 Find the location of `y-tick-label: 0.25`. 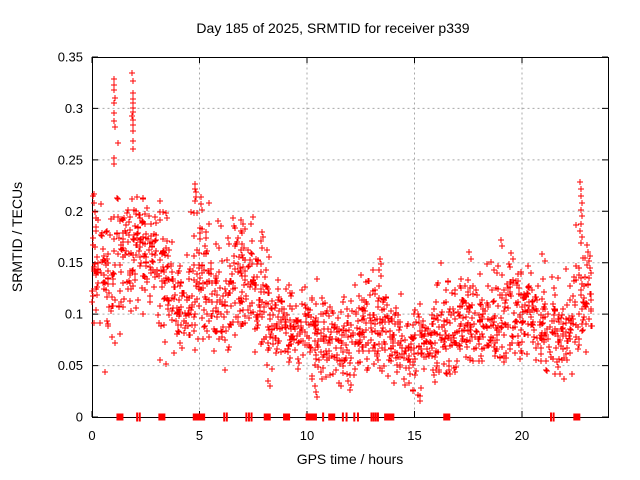

y-tick-label: 0.25 is located at coordinates (70, 159).